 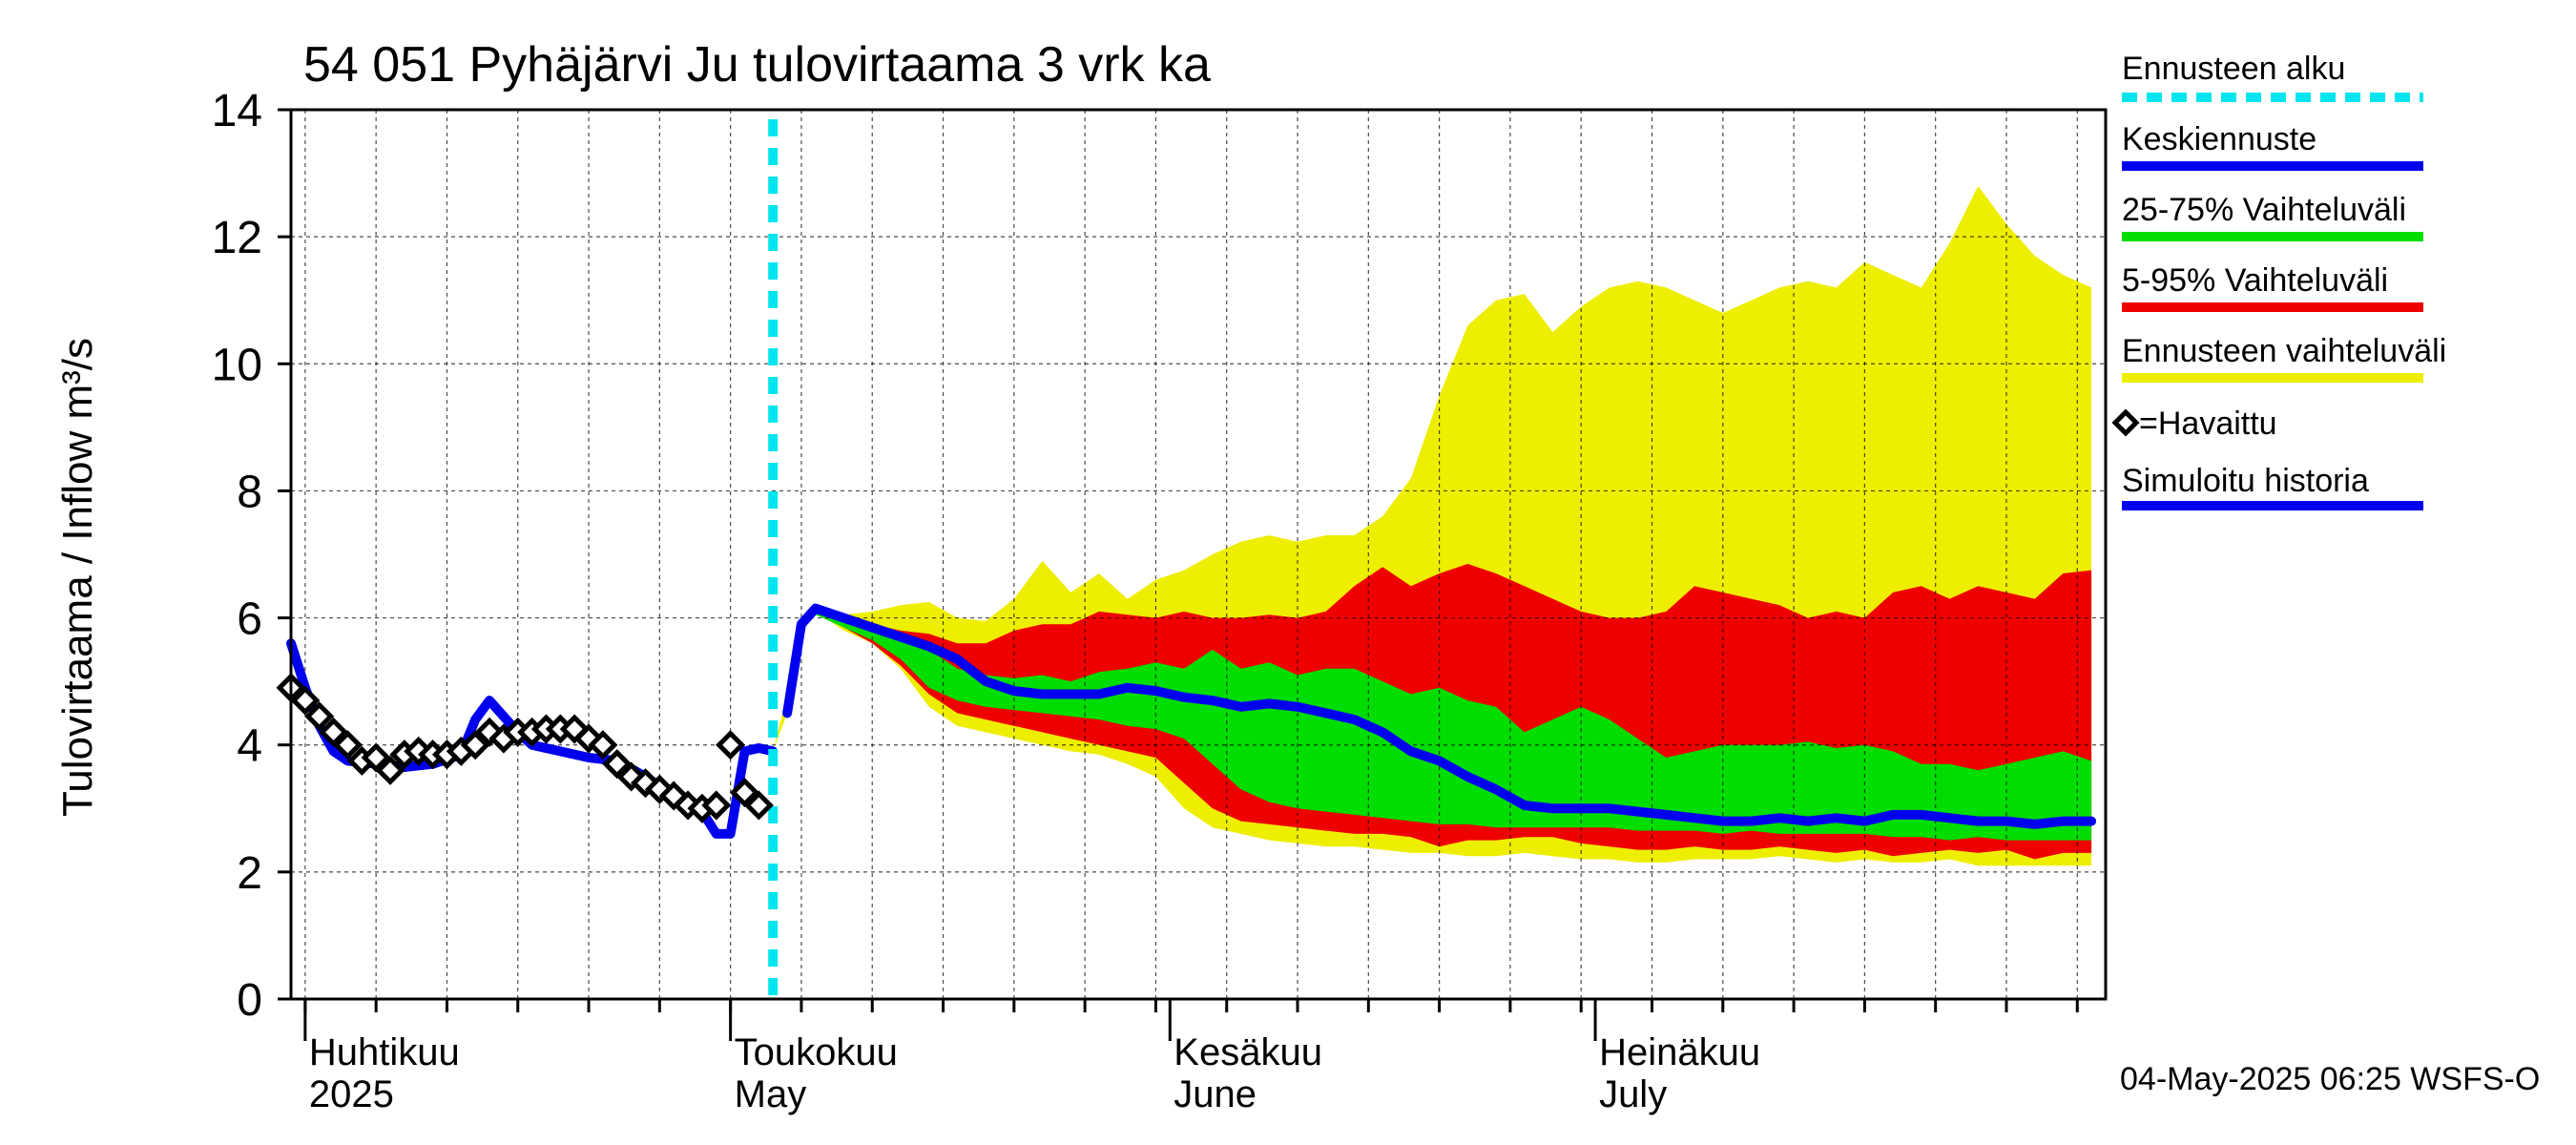 I want to click on x-month-label-fi: Heinäkuu, so click(x=1679, y=1052).